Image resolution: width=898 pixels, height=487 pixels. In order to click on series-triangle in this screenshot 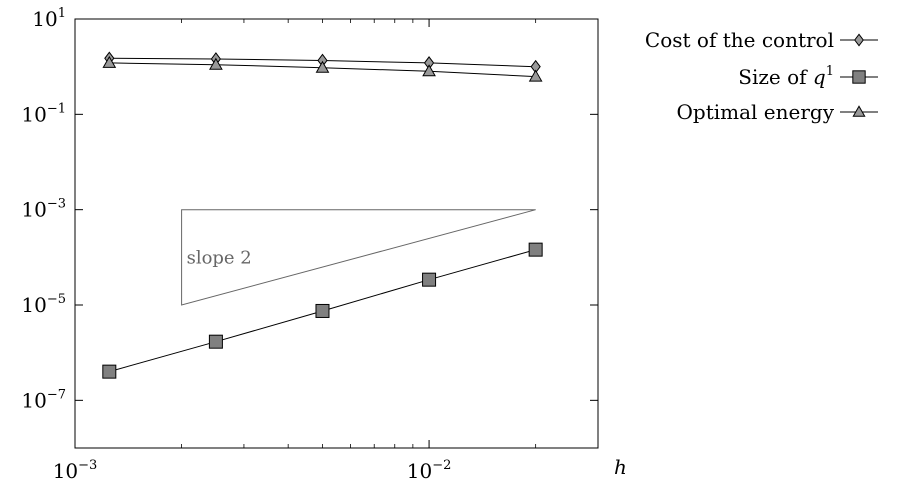, I will do `click(322, 68)`.